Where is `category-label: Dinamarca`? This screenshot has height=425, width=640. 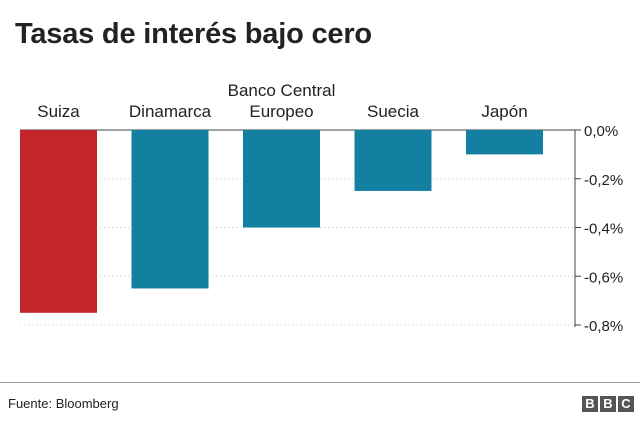
category-label: Dinamarca is located at coordinates (170, 111).